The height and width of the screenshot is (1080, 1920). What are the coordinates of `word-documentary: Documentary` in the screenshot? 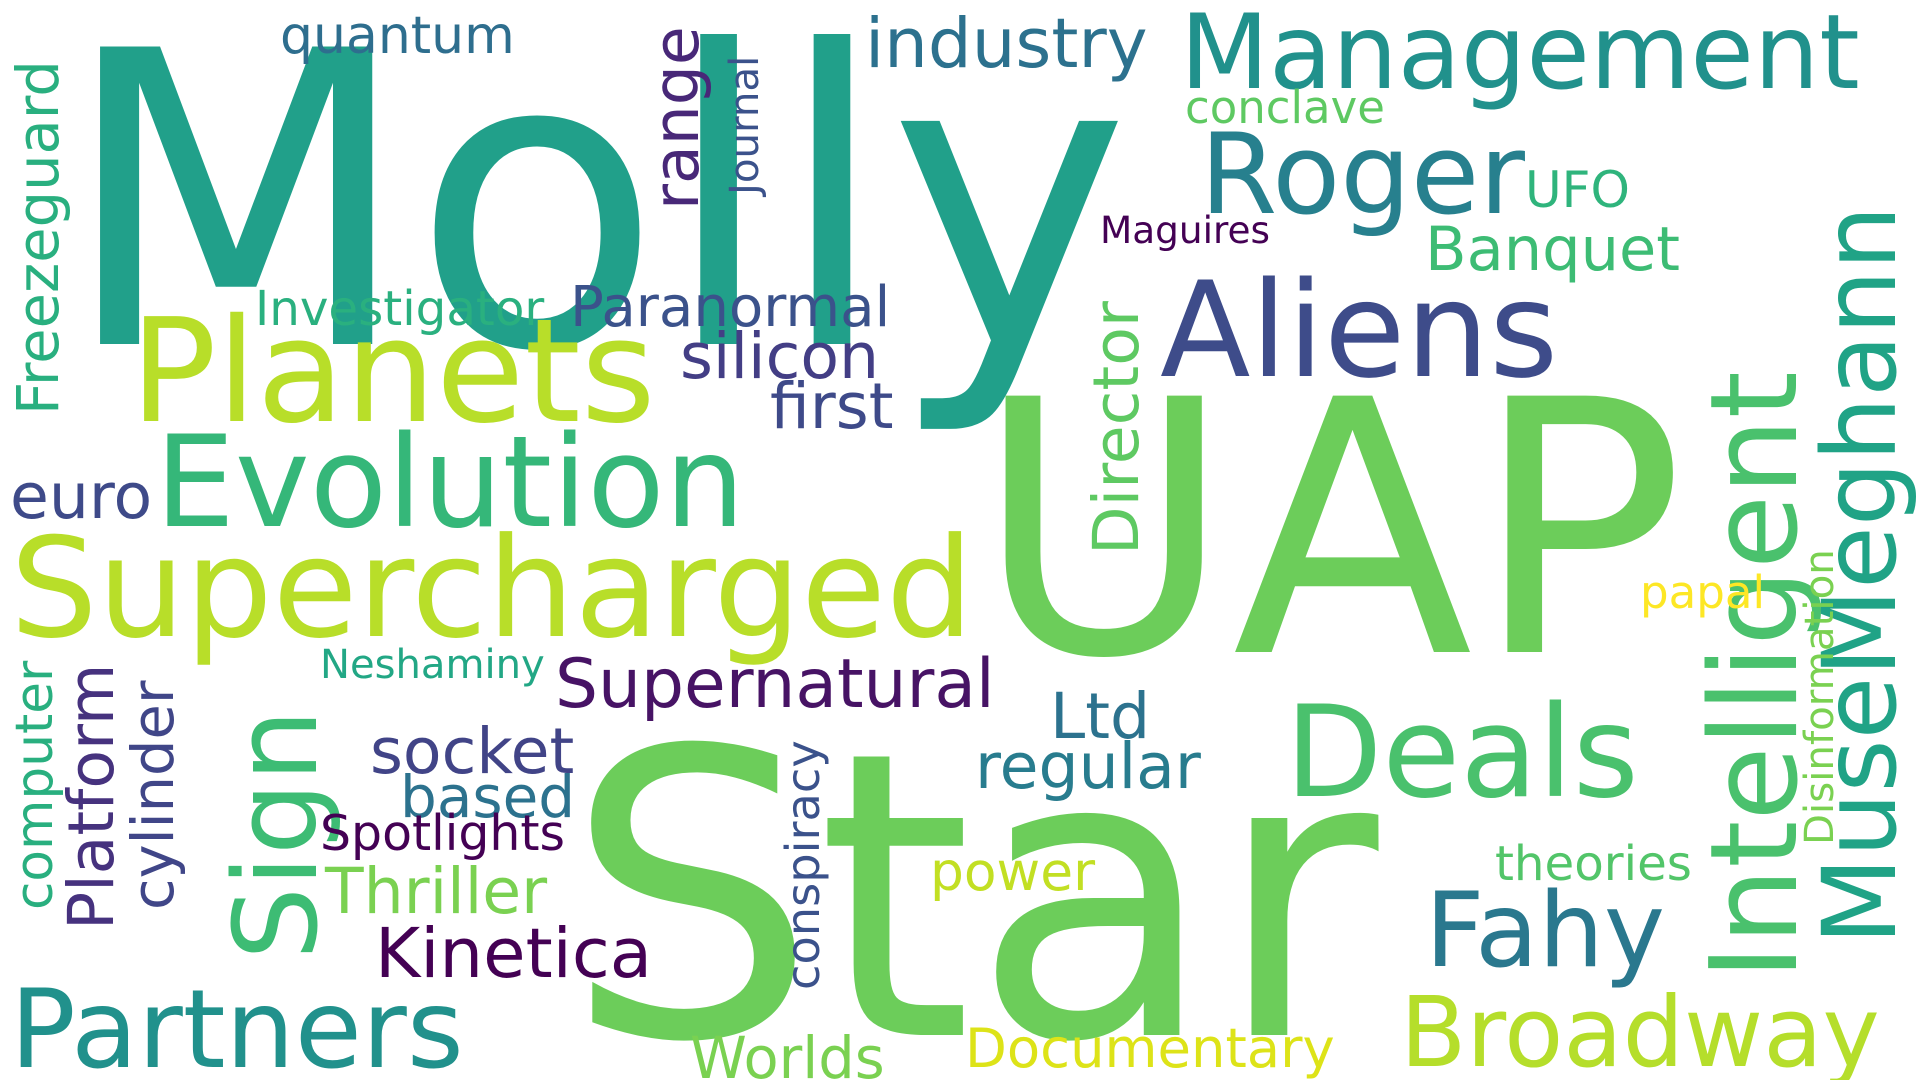 It's located at (1150, 1048).